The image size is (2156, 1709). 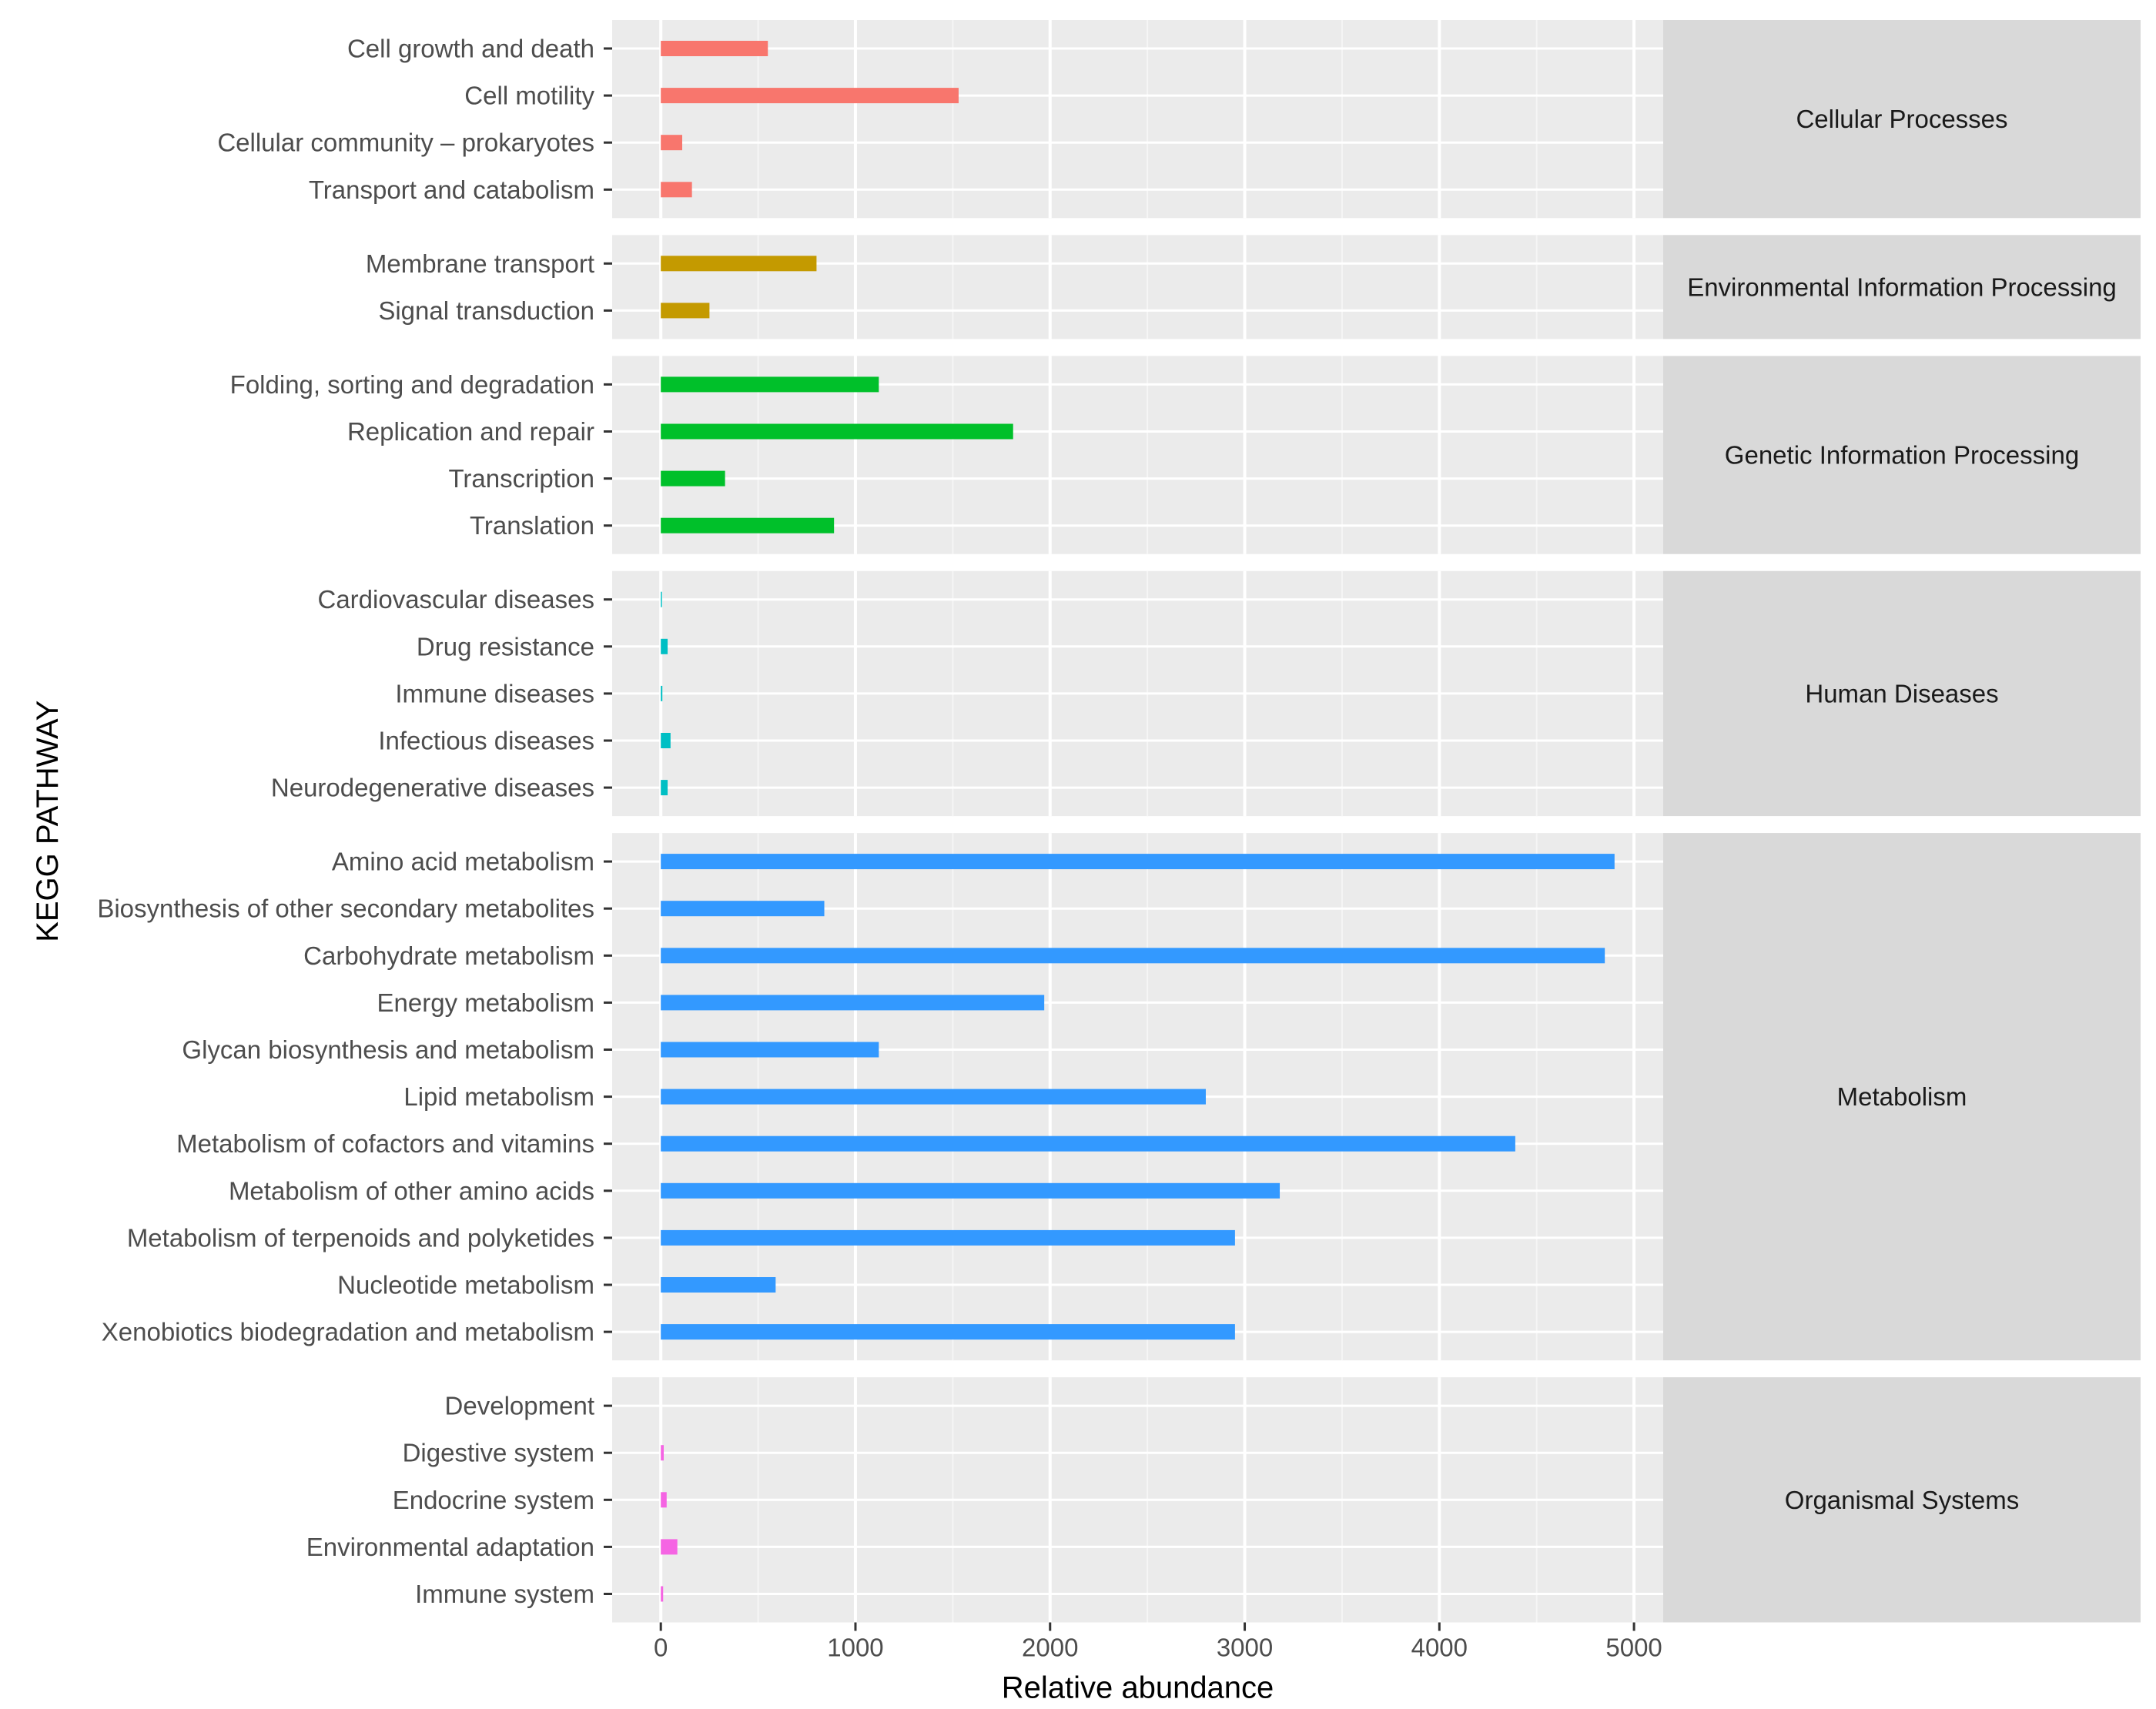 What do you see at coordinates (504, 1594) in the screenshot?
I see `y-tick-label: Immune system` at bounding box center [504, 1594].